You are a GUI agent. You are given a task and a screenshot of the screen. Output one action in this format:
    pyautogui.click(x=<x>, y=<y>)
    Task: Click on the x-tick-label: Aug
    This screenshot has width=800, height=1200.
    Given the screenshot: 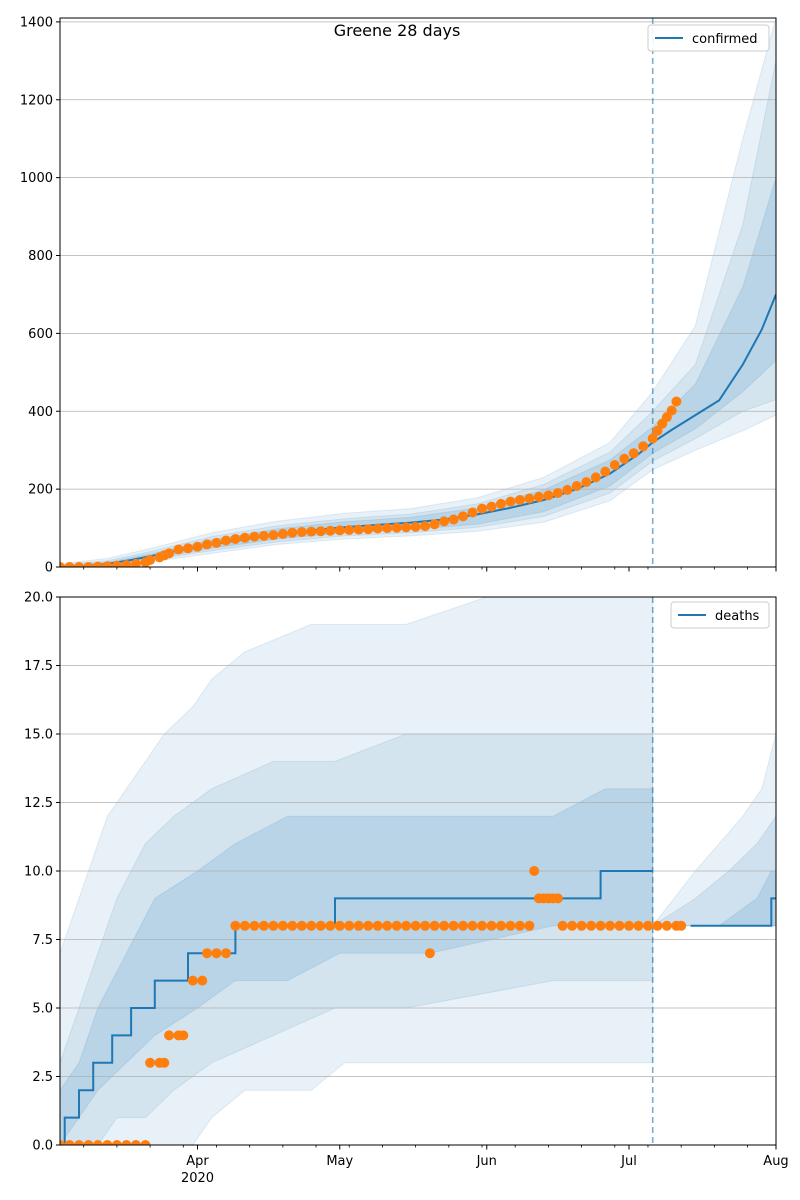 What is the action you would take?
    pyautogui.click(x=775, y=1161)
    